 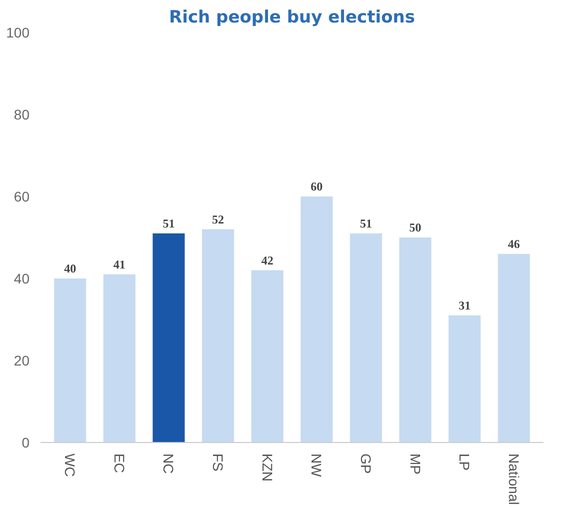 I want to click on y-tick-label: 40, so click(x=22, y=278).